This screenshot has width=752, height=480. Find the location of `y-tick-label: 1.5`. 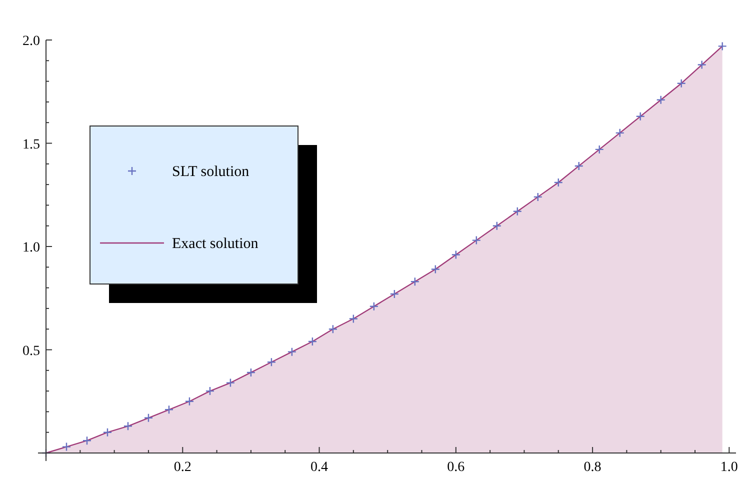

y-tick-label: 1.5 is located at coordinates (31, 144).